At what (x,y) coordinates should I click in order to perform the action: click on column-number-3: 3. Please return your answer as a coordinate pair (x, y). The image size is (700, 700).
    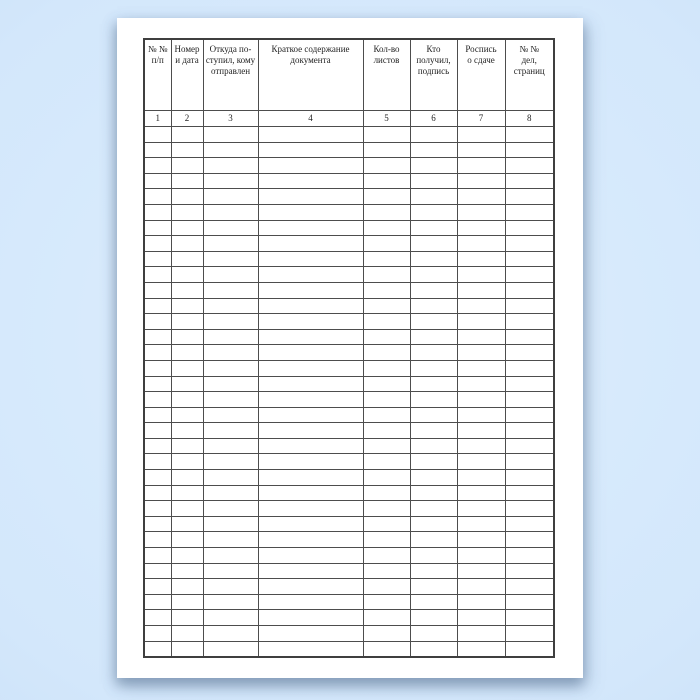
    Looking at the image, I should click on (230, 118).